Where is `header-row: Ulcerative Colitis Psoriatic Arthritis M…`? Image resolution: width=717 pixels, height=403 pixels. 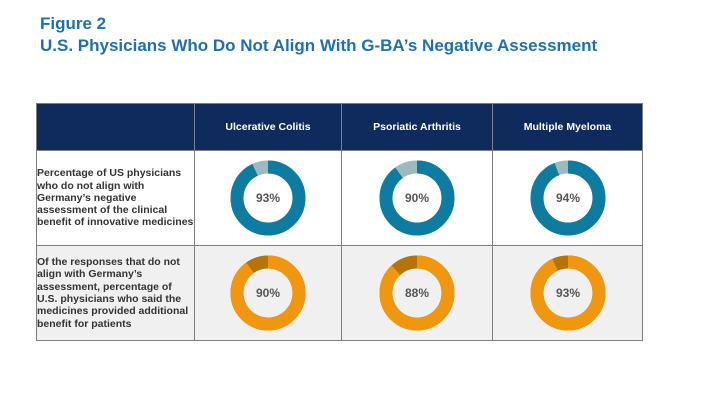
header-row: Ulcerative Colitis Psoriatic Arthritis M… is located at coordinates (339, 127).